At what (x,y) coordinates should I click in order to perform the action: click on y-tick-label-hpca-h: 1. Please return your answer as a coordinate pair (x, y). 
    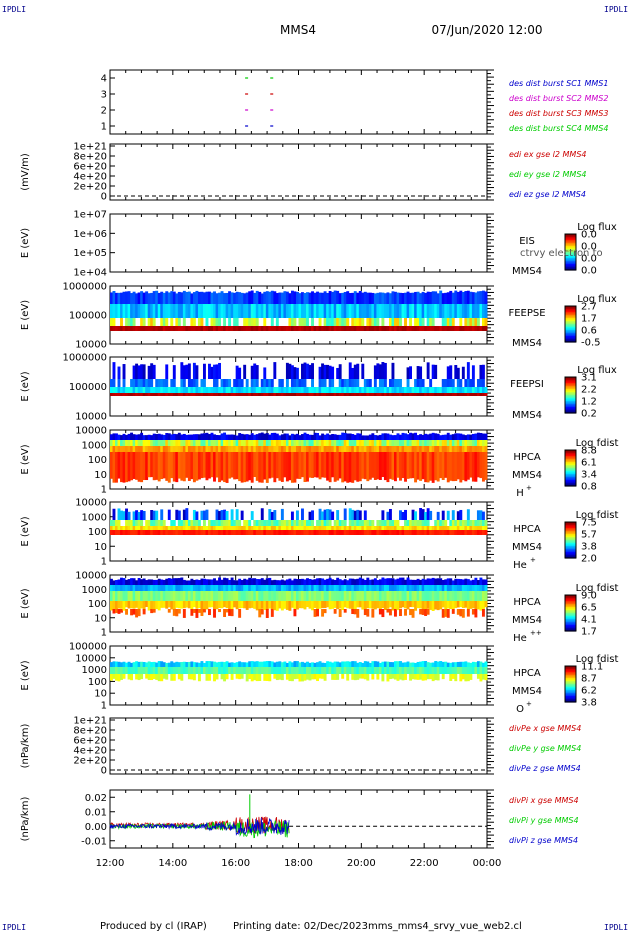
    Looking at the image, I should click on (104, 490).